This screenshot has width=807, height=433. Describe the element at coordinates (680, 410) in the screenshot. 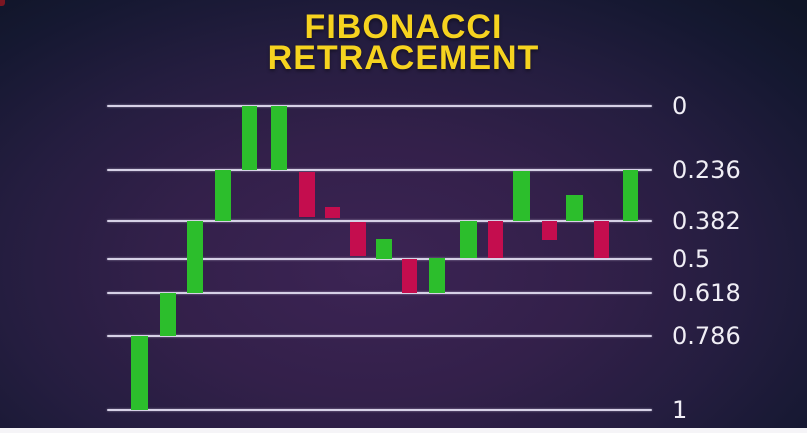

I see `fib-level-label: 1` at that location.